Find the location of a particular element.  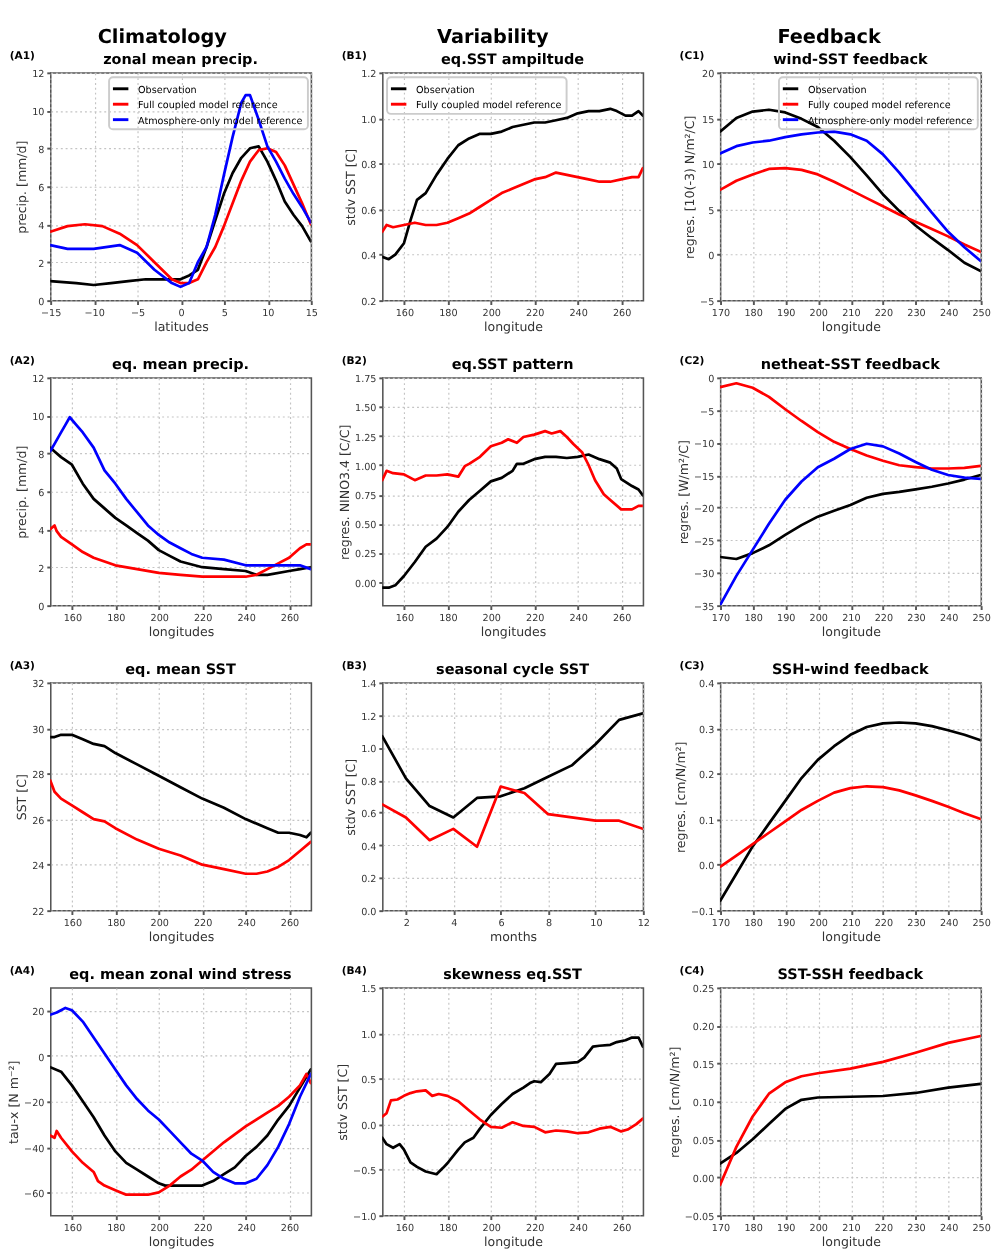

text: Feedback is located at coordinates (829, 37).